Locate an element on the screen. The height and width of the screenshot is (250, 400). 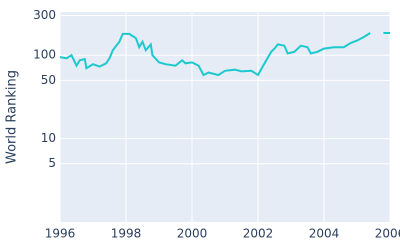
y-tick-label: 5 is located at coordinates (52, 163).